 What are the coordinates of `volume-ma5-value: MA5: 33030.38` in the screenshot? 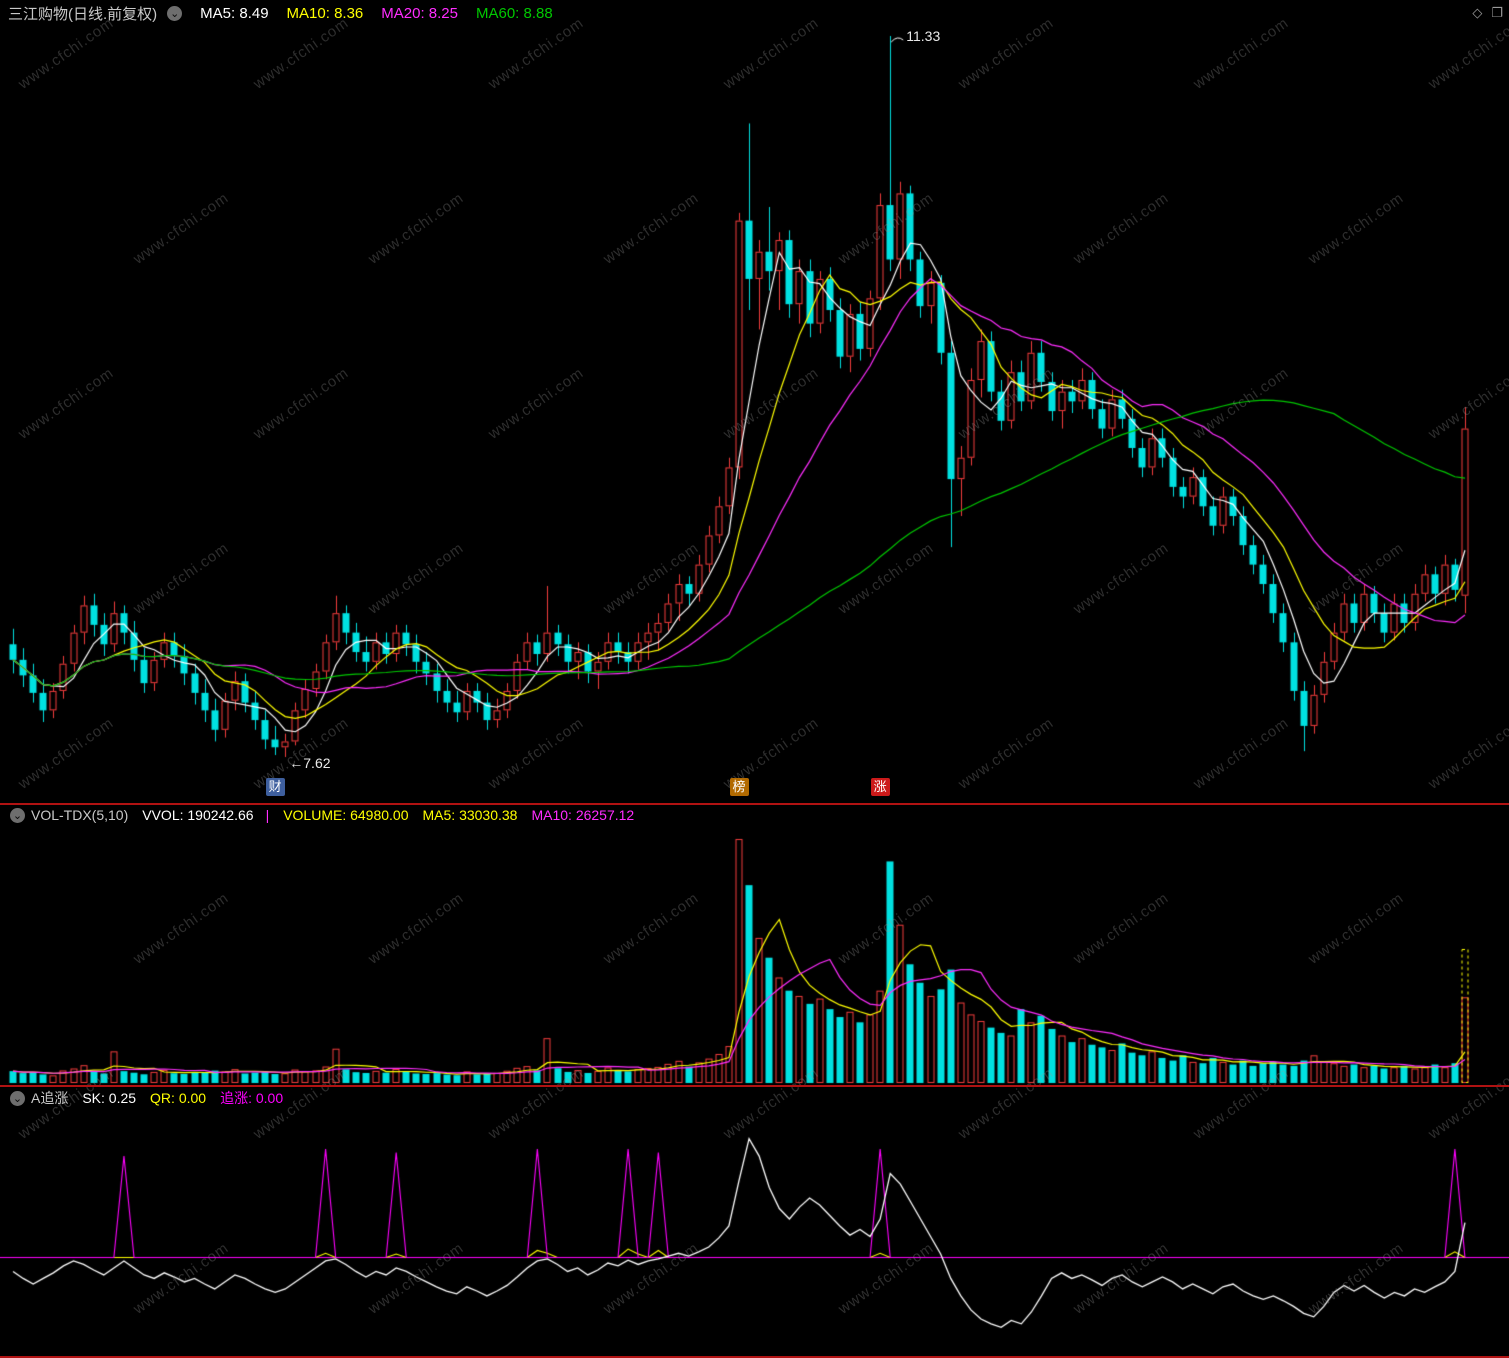 It's located at (470, 815).